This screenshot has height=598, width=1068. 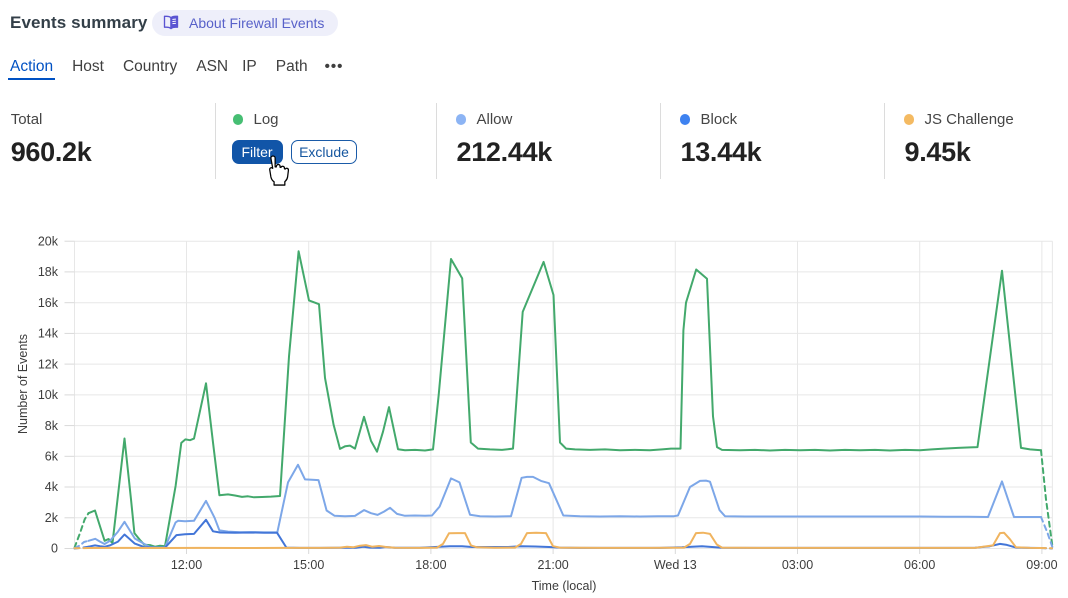 What do you see at coordinates (675, 565) in the screenshot?
I see `svg-text: Wed 13` at bounding box center [675, 565].